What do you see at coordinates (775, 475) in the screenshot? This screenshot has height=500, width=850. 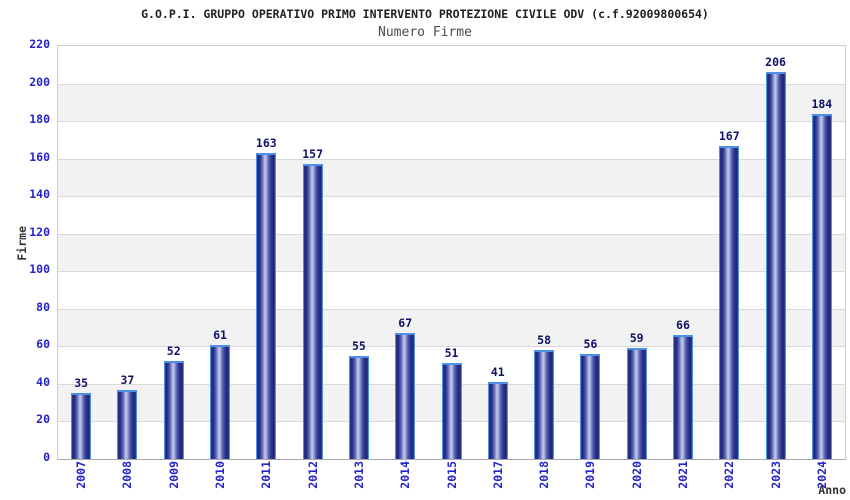 I see `x-tick-label: 2023` at bounding box center [775, 475].